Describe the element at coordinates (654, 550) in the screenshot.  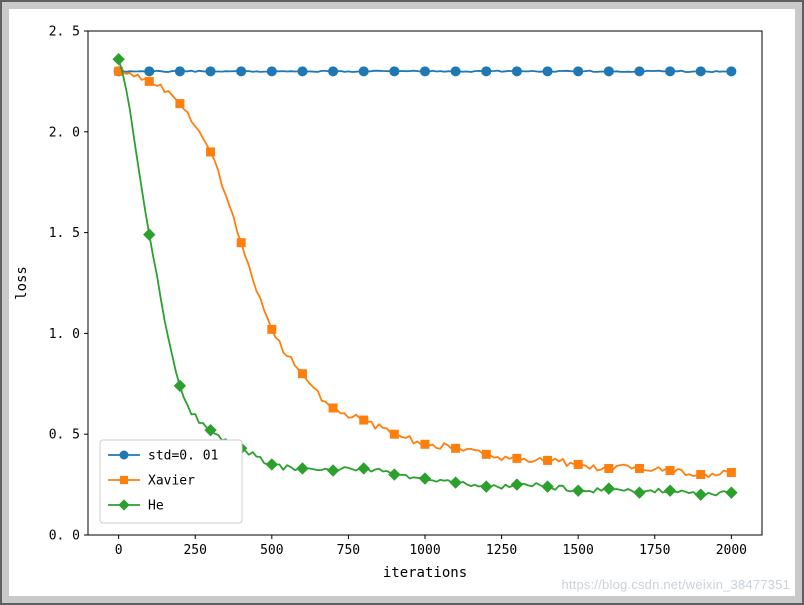
I see `svg-text: 1750` at that location.